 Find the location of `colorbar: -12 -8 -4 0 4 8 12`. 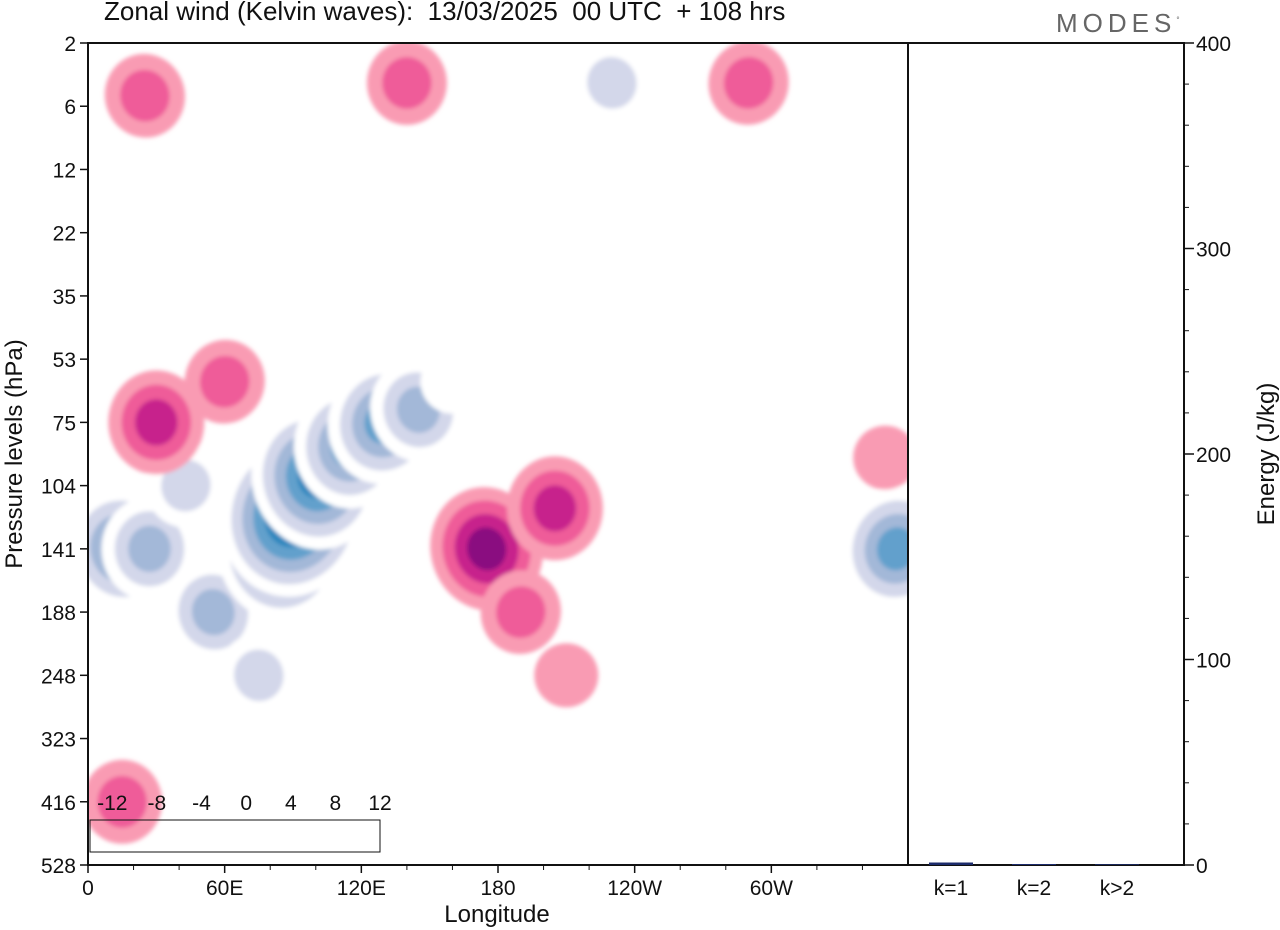

colorbar: -12 -8 -4 0 4 8 12 is located at coordinates (240, 822).